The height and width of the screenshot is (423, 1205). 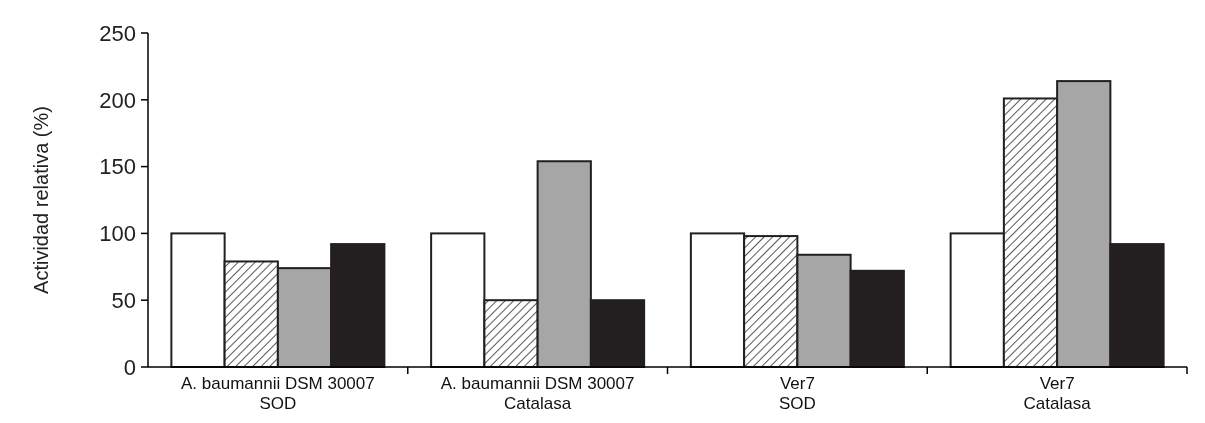 What do you see at coordinates (41, 200) in the screenshot?
I see `y-axis-title: Actividad relativa (%)` at bounding box center [41, 200].